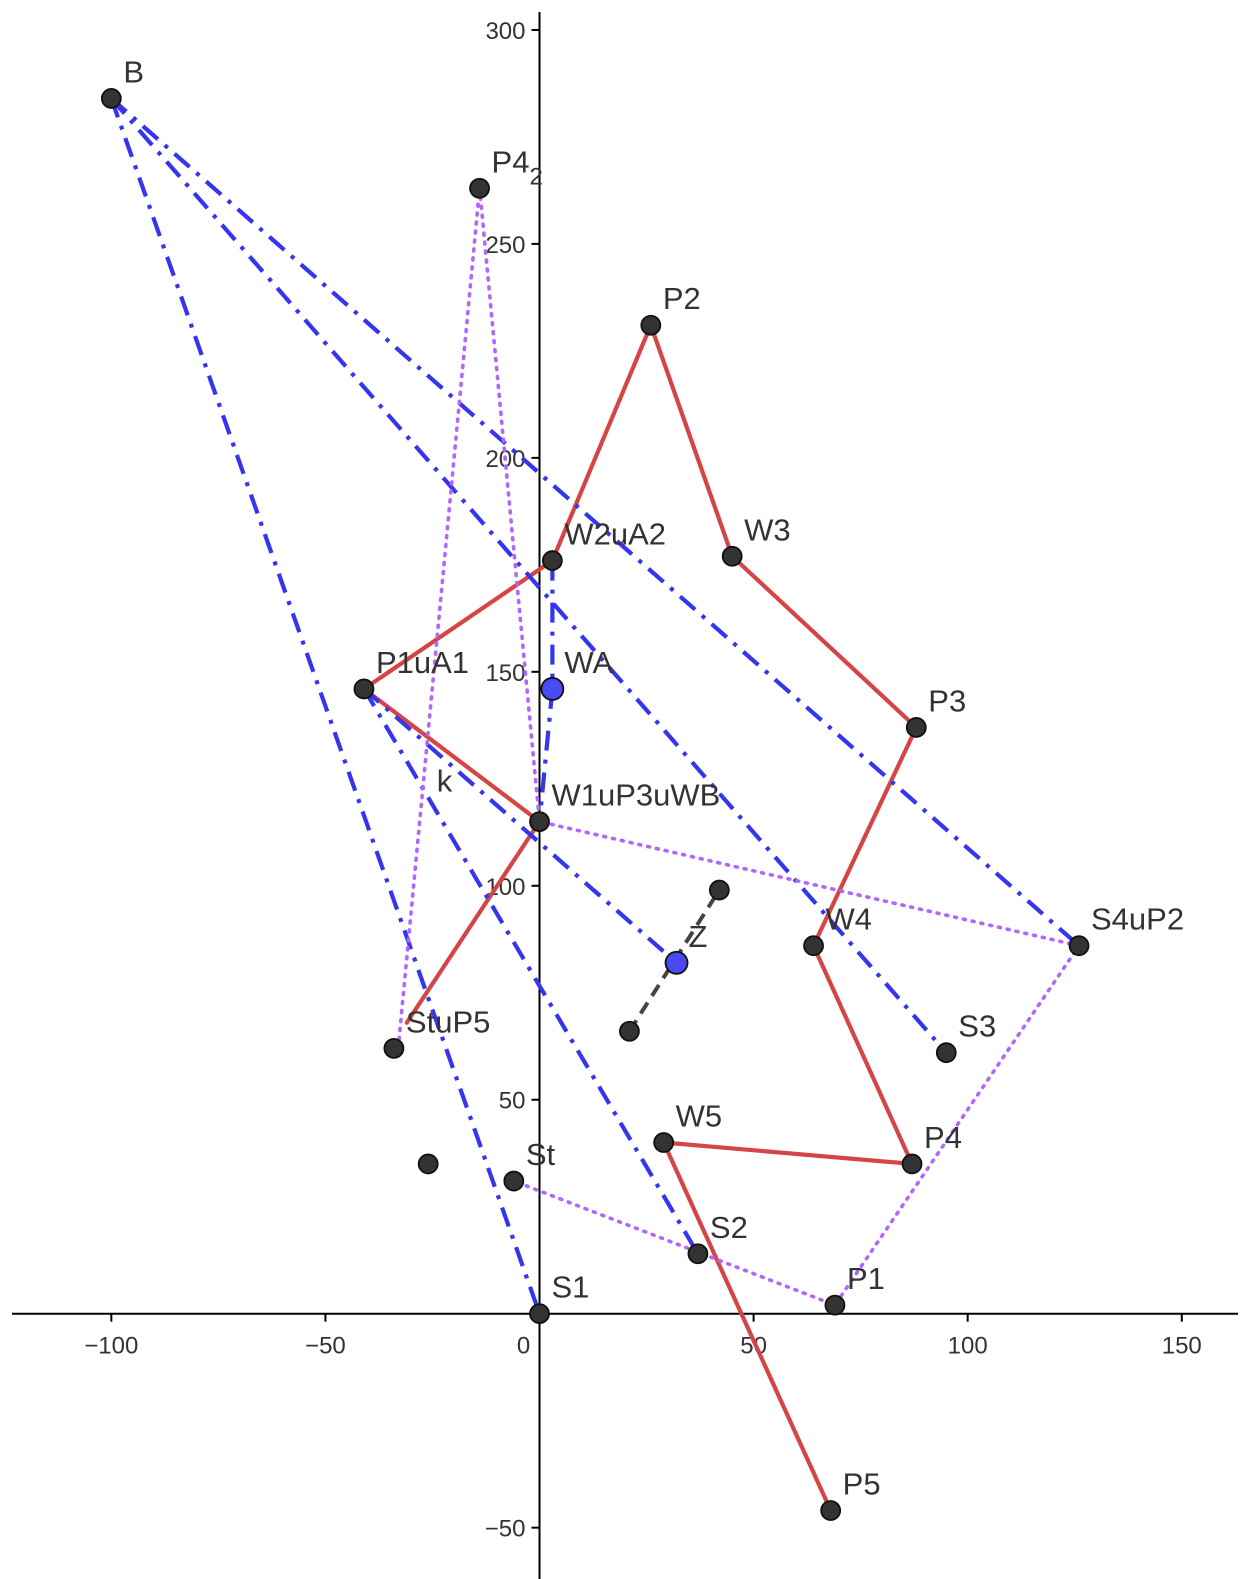 This screenshot has height=1579, width=1246. Describe the element at coordinates (539, 821) in the screenshot. I see `point-w1up3uwb` at that location.